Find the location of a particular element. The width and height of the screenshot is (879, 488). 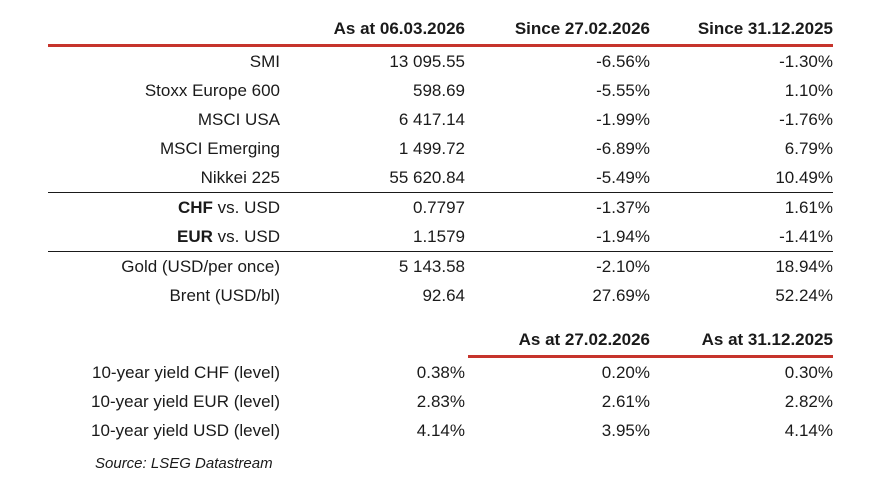

header-since-week: Since 27.02.2026 is located at coordinates (582, 28).